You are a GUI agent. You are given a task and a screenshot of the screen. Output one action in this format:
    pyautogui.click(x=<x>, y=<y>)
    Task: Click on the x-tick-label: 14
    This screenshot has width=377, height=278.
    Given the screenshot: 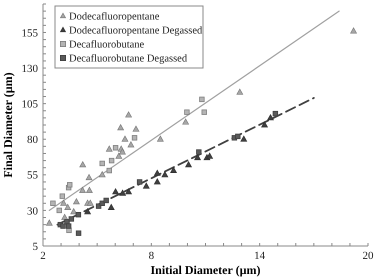 What is the action you would take?
    pyautogui.click(x=260, y=256)
    